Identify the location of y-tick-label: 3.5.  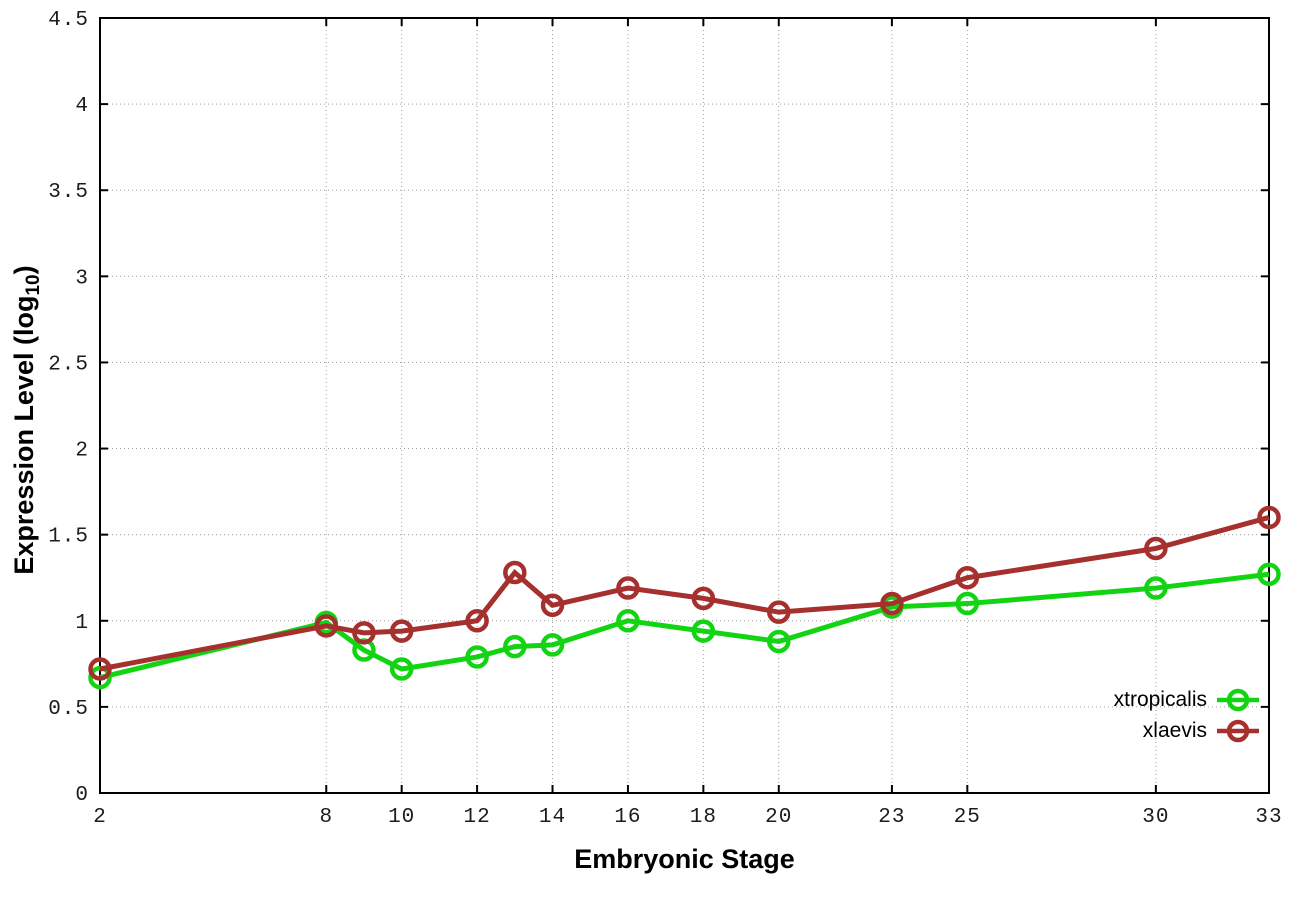
(68, 192).